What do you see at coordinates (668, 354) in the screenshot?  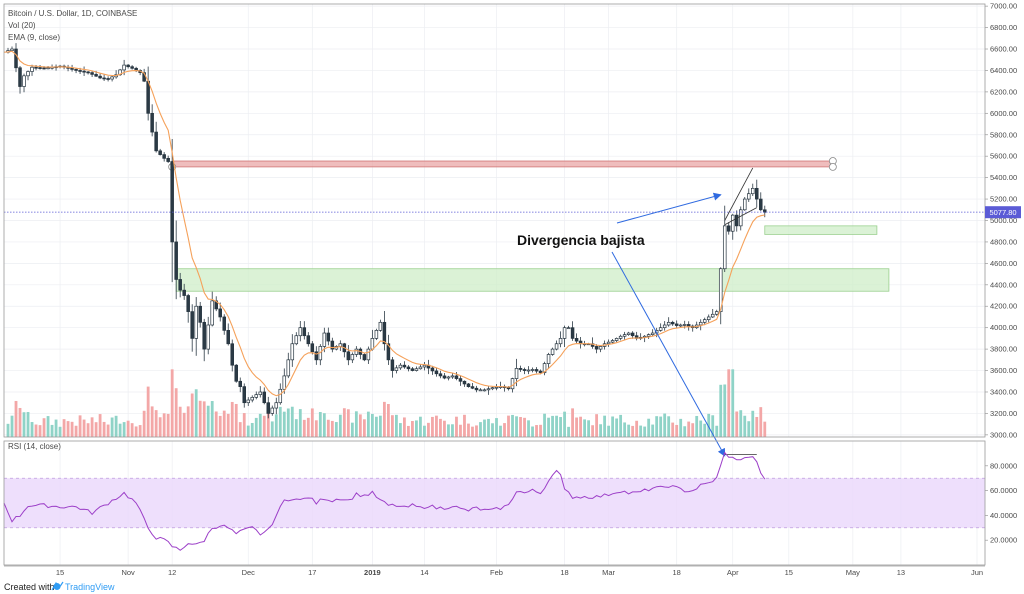 I see `arrow-to-rsi` at bounding box center [668, 354].